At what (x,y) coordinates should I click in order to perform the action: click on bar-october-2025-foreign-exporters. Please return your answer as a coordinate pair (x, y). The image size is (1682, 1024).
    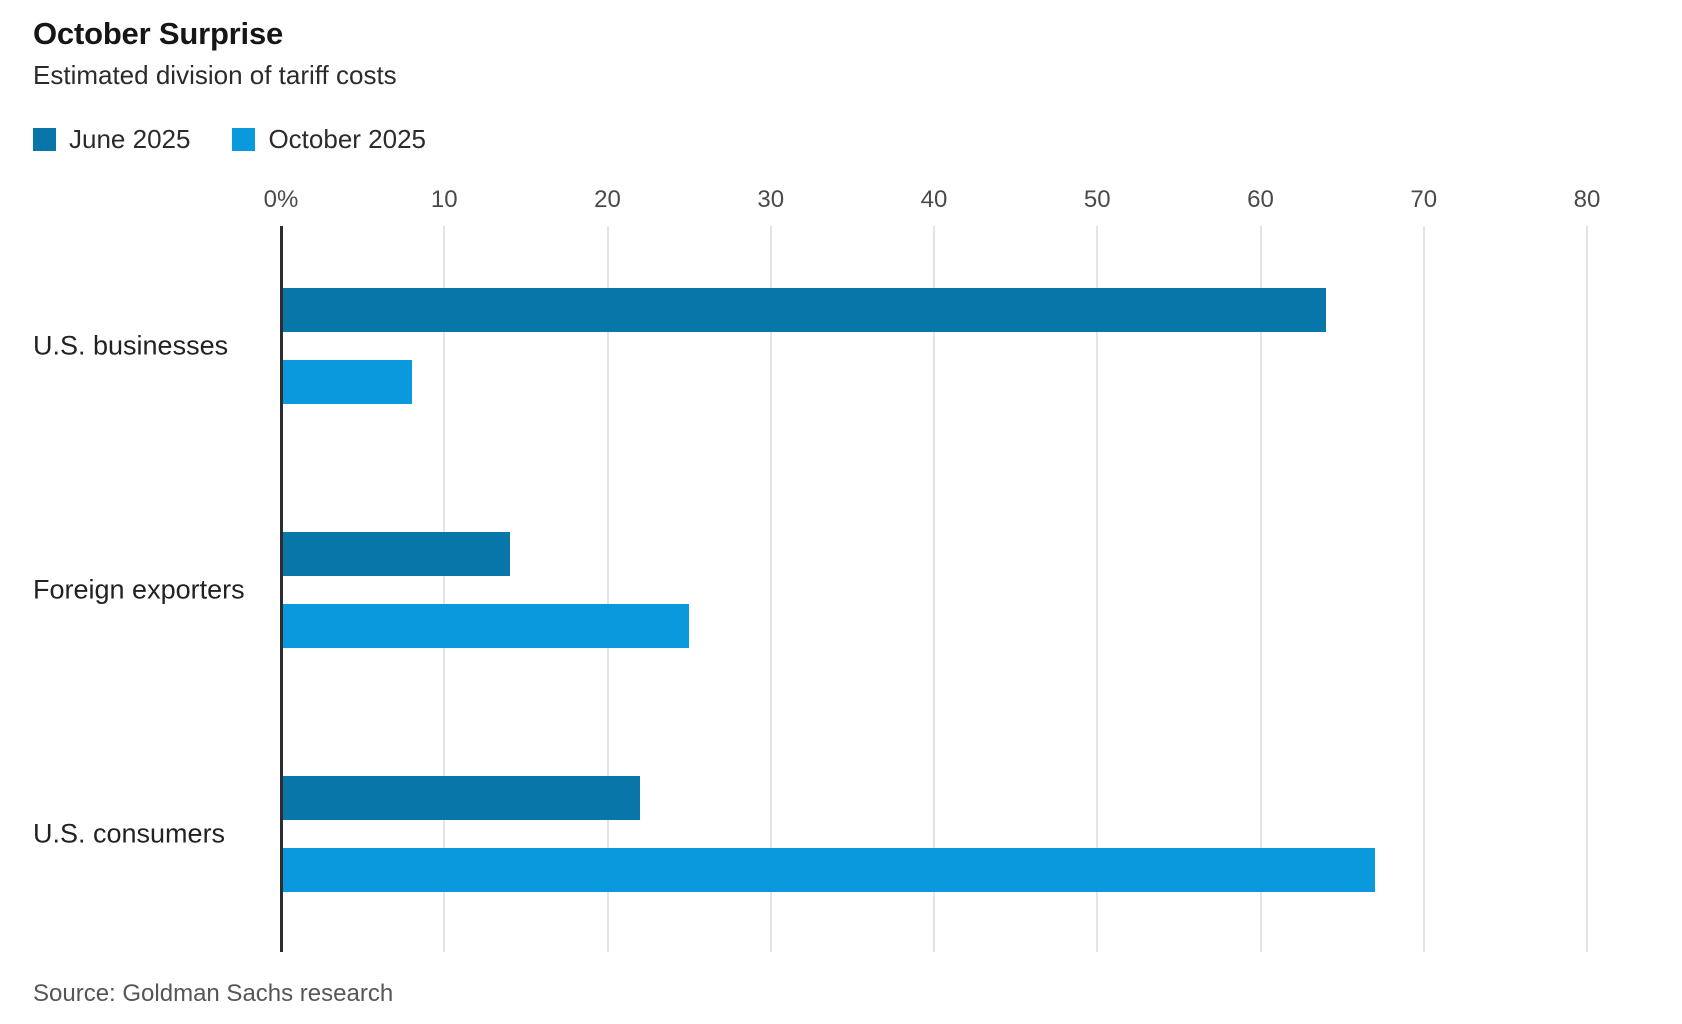
    Looking at the image, I should click on (485, 626).